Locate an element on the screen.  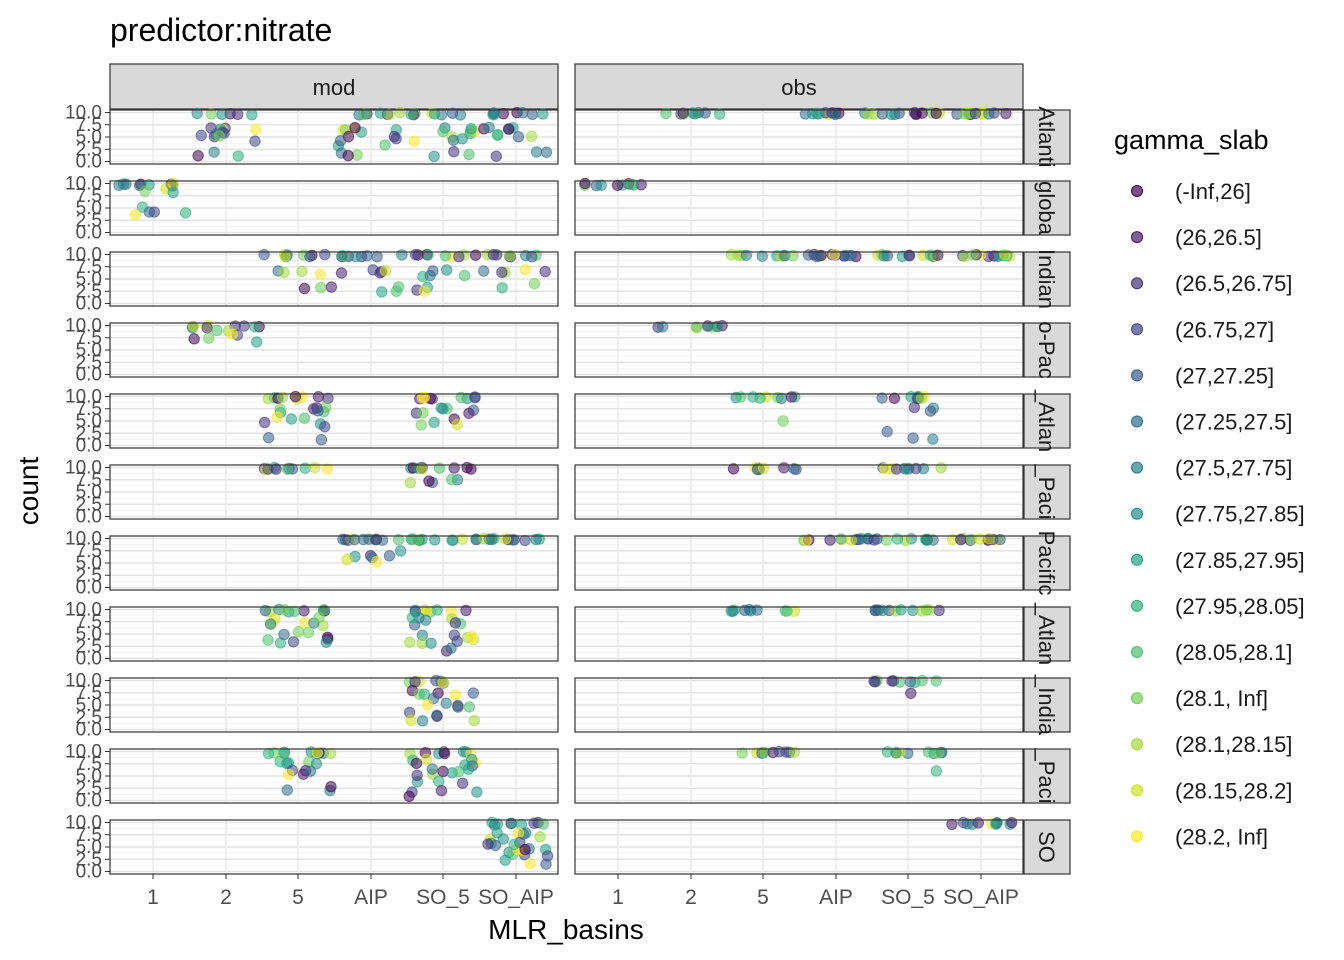
x-tick-label: 1 is located at coordinates (618, 897).